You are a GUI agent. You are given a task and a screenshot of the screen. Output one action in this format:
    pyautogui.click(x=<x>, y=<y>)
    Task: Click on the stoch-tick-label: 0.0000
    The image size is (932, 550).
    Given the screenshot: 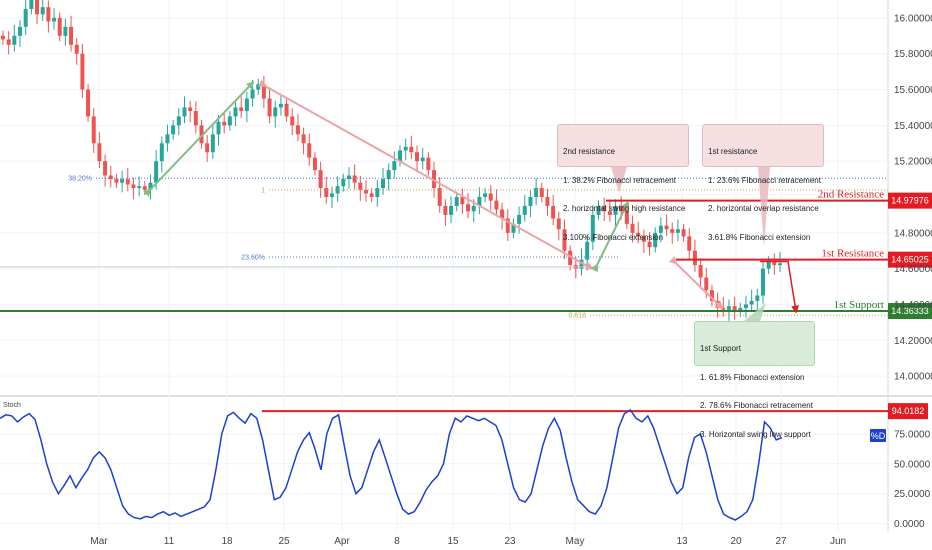 What is the action you would take?
    pyautogui.click(x=909, y=524)
    